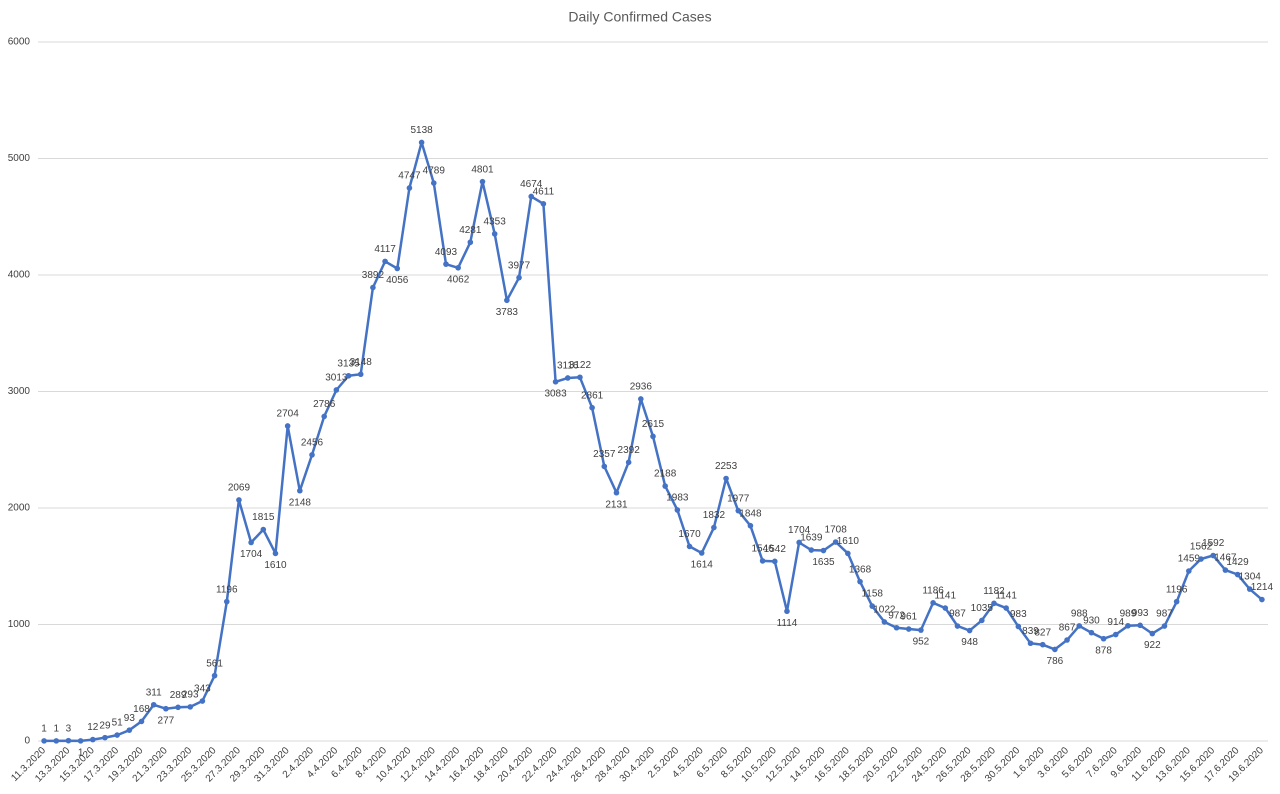 The height and width of the screenshot is (794, 1280). I want to click on data-label: 561, so click(214, 663).